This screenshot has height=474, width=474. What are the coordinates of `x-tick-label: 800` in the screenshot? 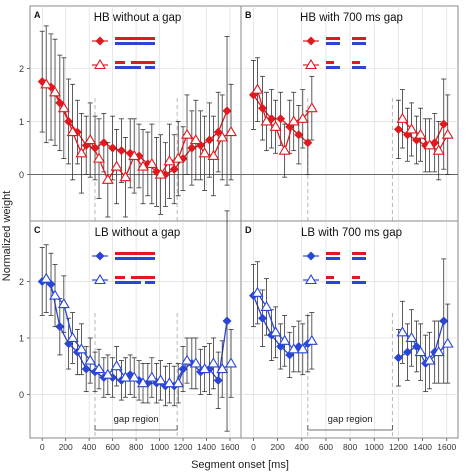 It's located at (136, 447).